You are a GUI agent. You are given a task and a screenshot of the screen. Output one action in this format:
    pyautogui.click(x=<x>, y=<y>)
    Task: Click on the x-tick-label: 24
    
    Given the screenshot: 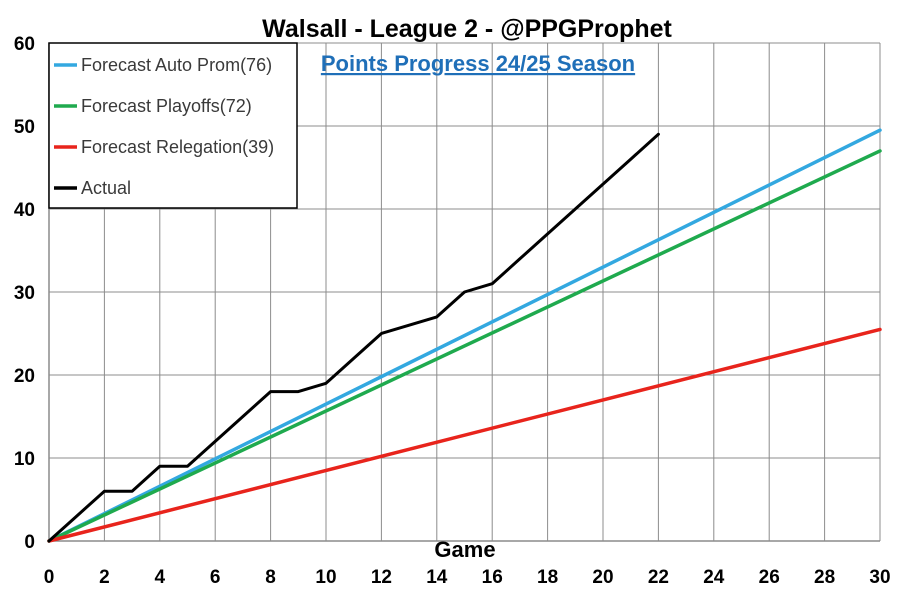 What is the action you would take?
    pyautogui.click(x=714, y=577)
    